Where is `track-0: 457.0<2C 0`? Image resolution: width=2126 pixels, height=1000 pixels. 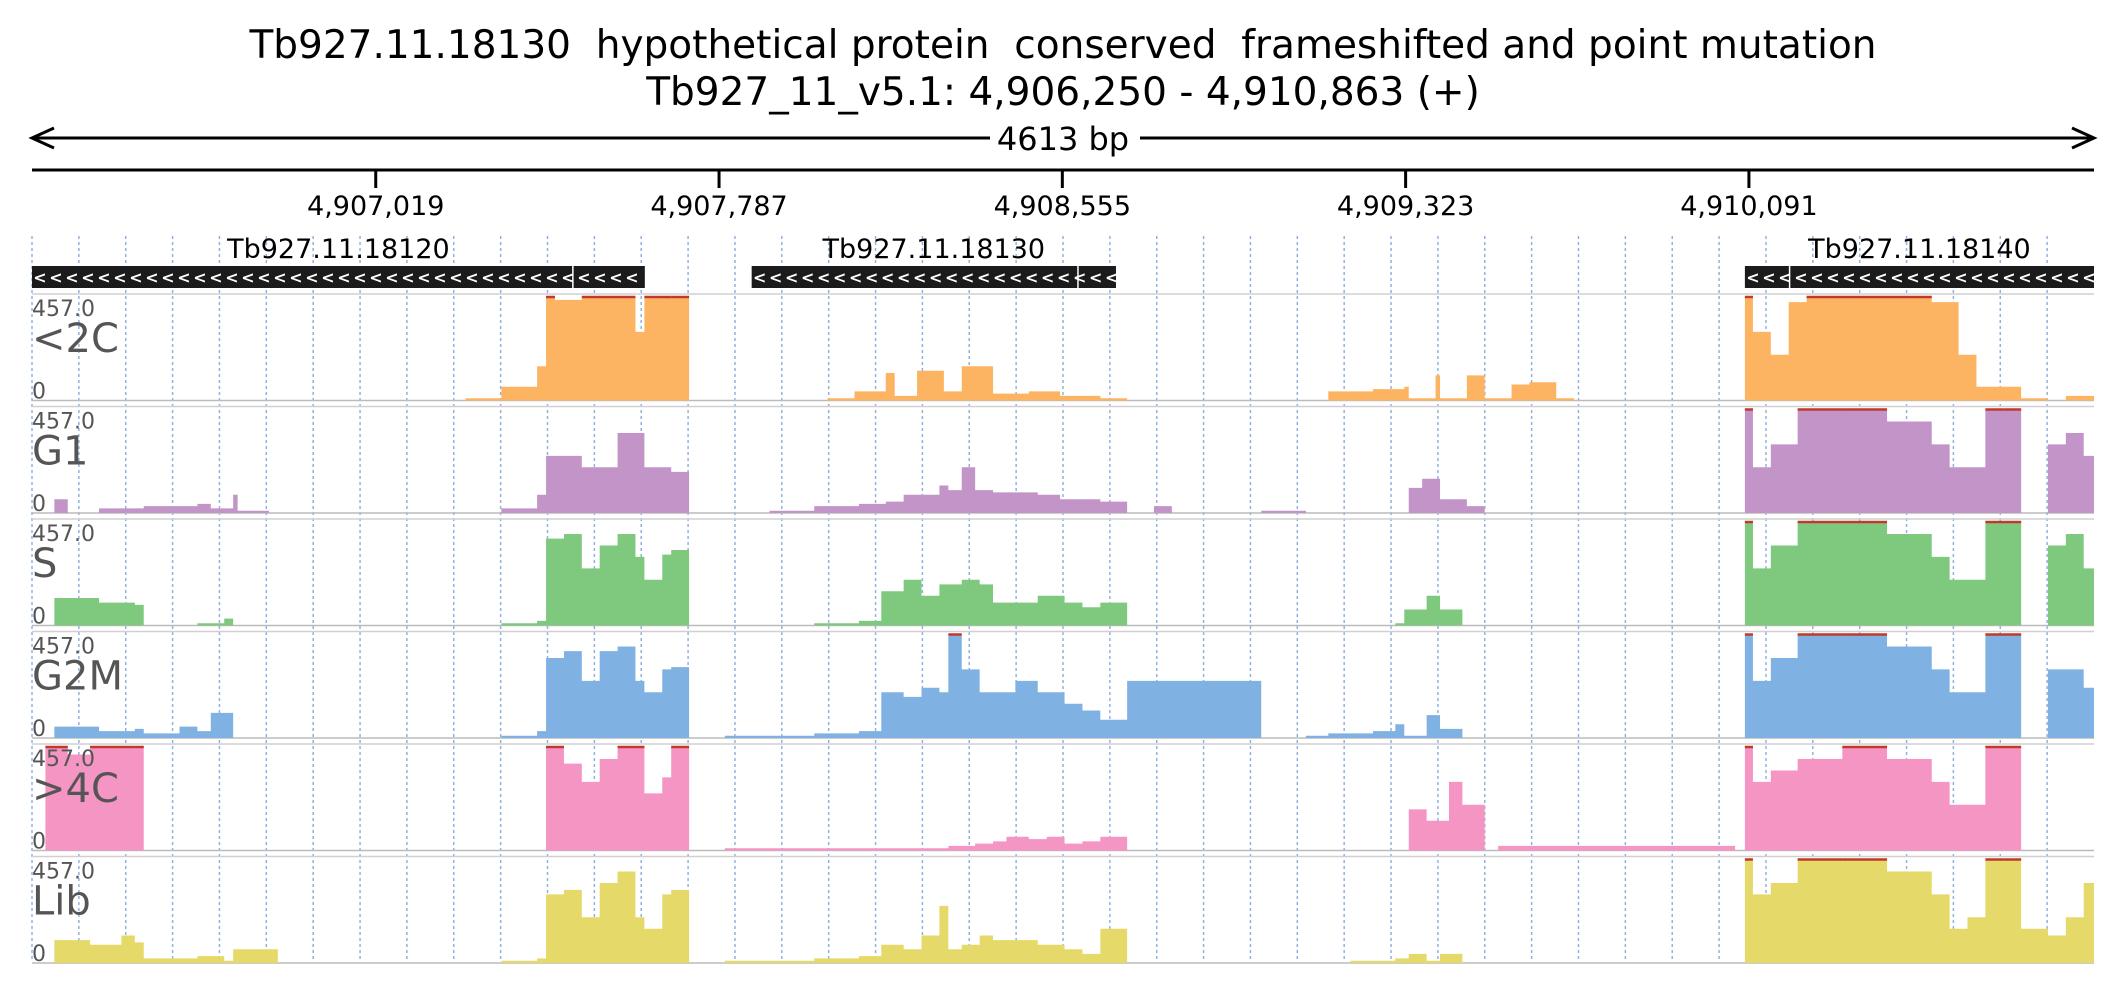
track-0: 457.0<2C 0 is located at coordinates (1063, 349).